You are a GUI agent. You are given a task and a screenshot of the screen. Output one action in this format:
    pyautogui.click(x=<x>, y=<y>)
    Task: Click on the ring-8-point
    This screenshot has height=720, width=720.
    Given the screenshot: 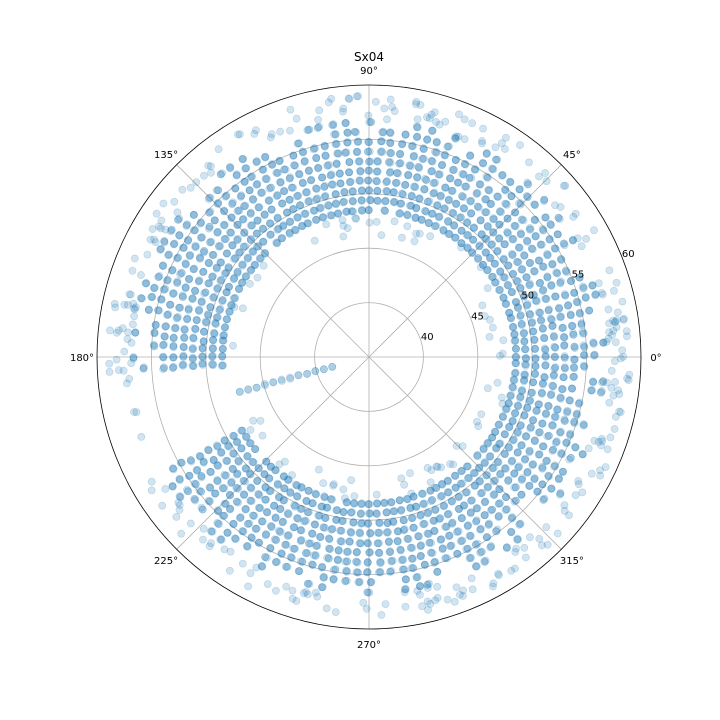 What is the action you would take?
    pyautogui.click(x=348, y=132)
    